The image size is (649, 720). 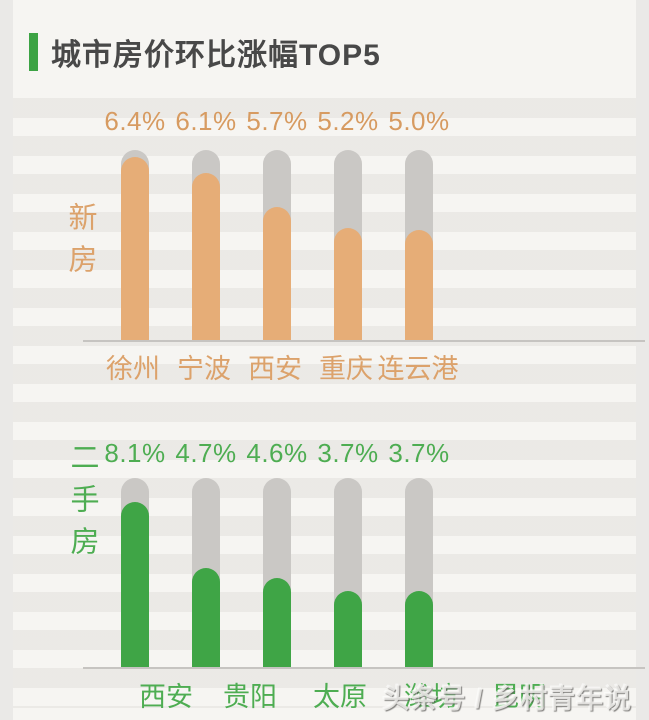 What do you see at coordinates (135, 453) in the screenshot?
I see `value-label: 8.1%` at bounding box center [135, 453].